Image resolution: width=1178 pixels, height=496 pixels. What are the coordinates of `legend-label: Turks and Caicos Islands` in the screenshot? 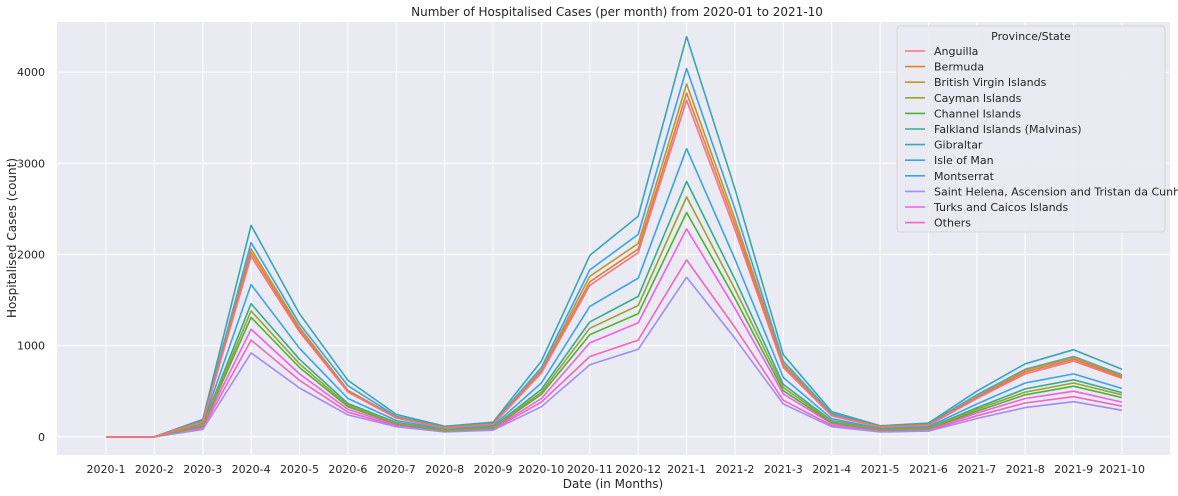 It's located at (1001, 207).